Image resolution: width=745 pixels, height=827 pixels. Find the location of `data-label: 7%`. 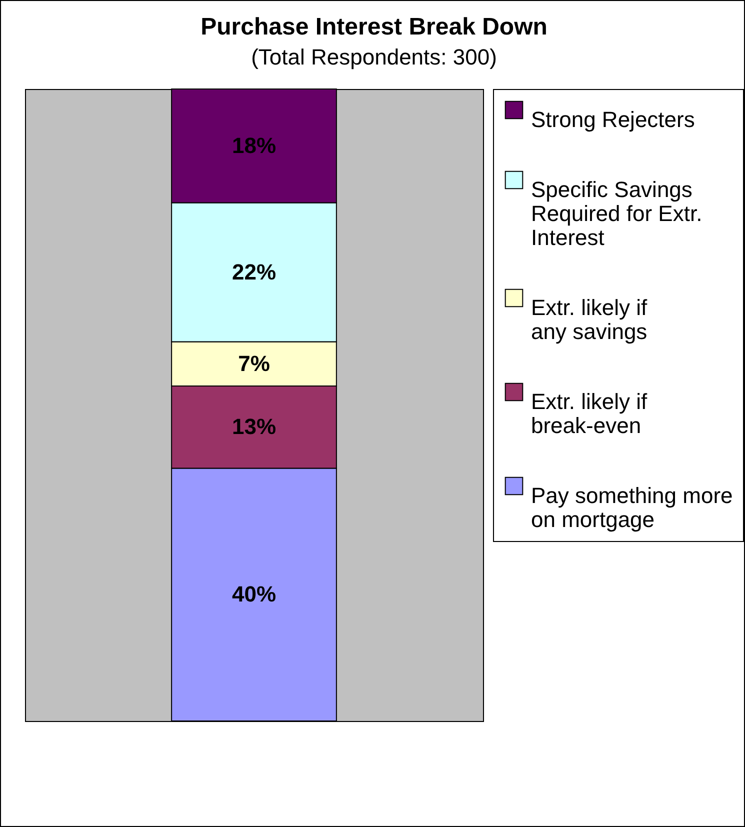

data-label: 7% is located at coordinates (254, 363).